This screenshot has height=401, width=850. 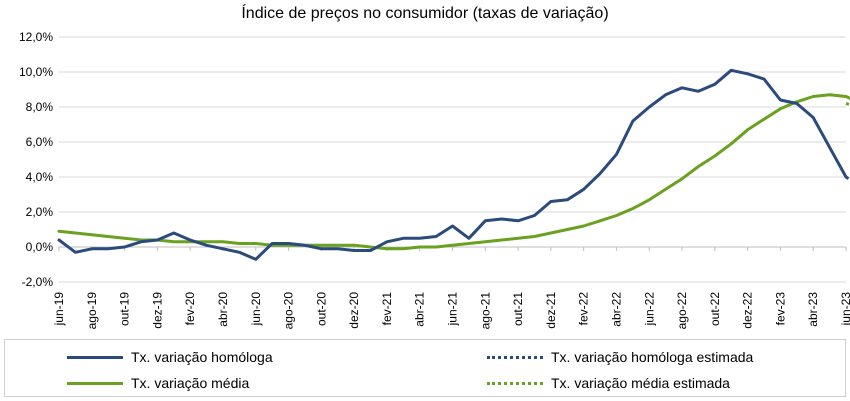 I want to click on legend-item-media: Tx. variação média, so click(x=158, y=383).